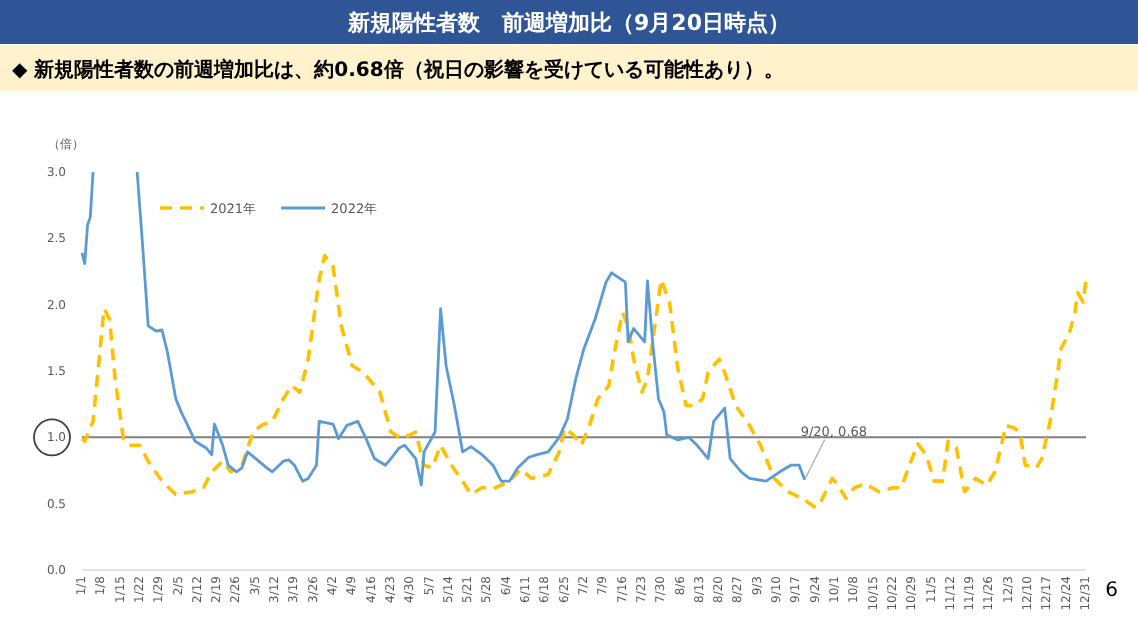 The image size is (1138, 640). Describe the element at coordinates (1111, 591) in the screenshot. I see `text: 6` at that location.